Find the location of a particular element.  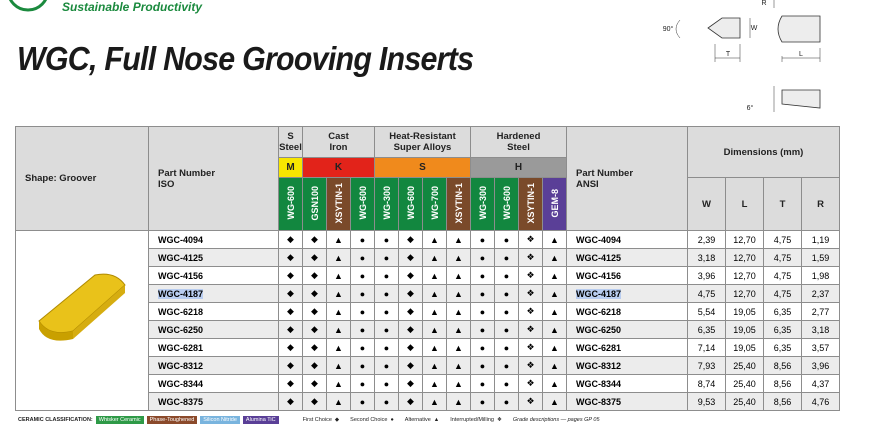

dimension: 8,74 is located at coordinates (706, 383).